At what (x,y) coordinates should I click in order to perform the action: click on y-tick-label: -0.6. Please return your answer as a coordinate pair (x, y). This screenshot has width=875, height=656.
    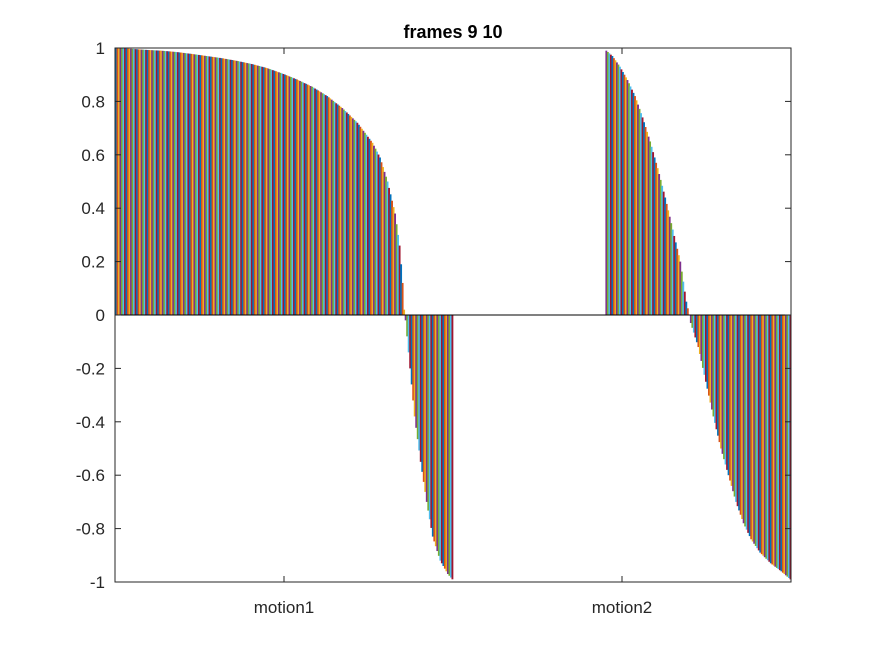
    Looking at the image, I should click on (90, 475).